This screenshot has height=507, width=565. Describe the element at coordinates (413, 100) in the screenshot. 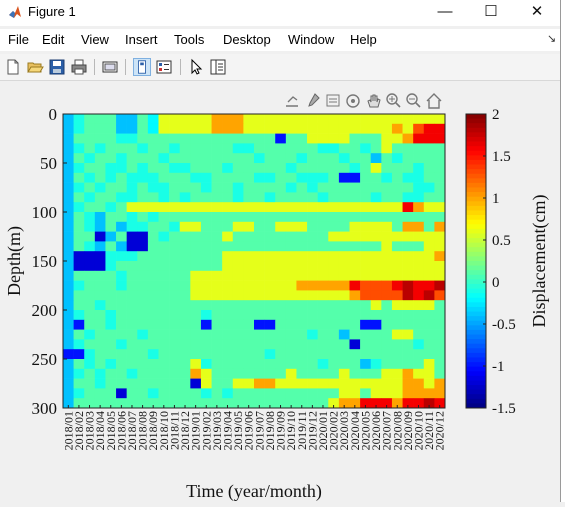

I see `zoom-out-icon` at that location.